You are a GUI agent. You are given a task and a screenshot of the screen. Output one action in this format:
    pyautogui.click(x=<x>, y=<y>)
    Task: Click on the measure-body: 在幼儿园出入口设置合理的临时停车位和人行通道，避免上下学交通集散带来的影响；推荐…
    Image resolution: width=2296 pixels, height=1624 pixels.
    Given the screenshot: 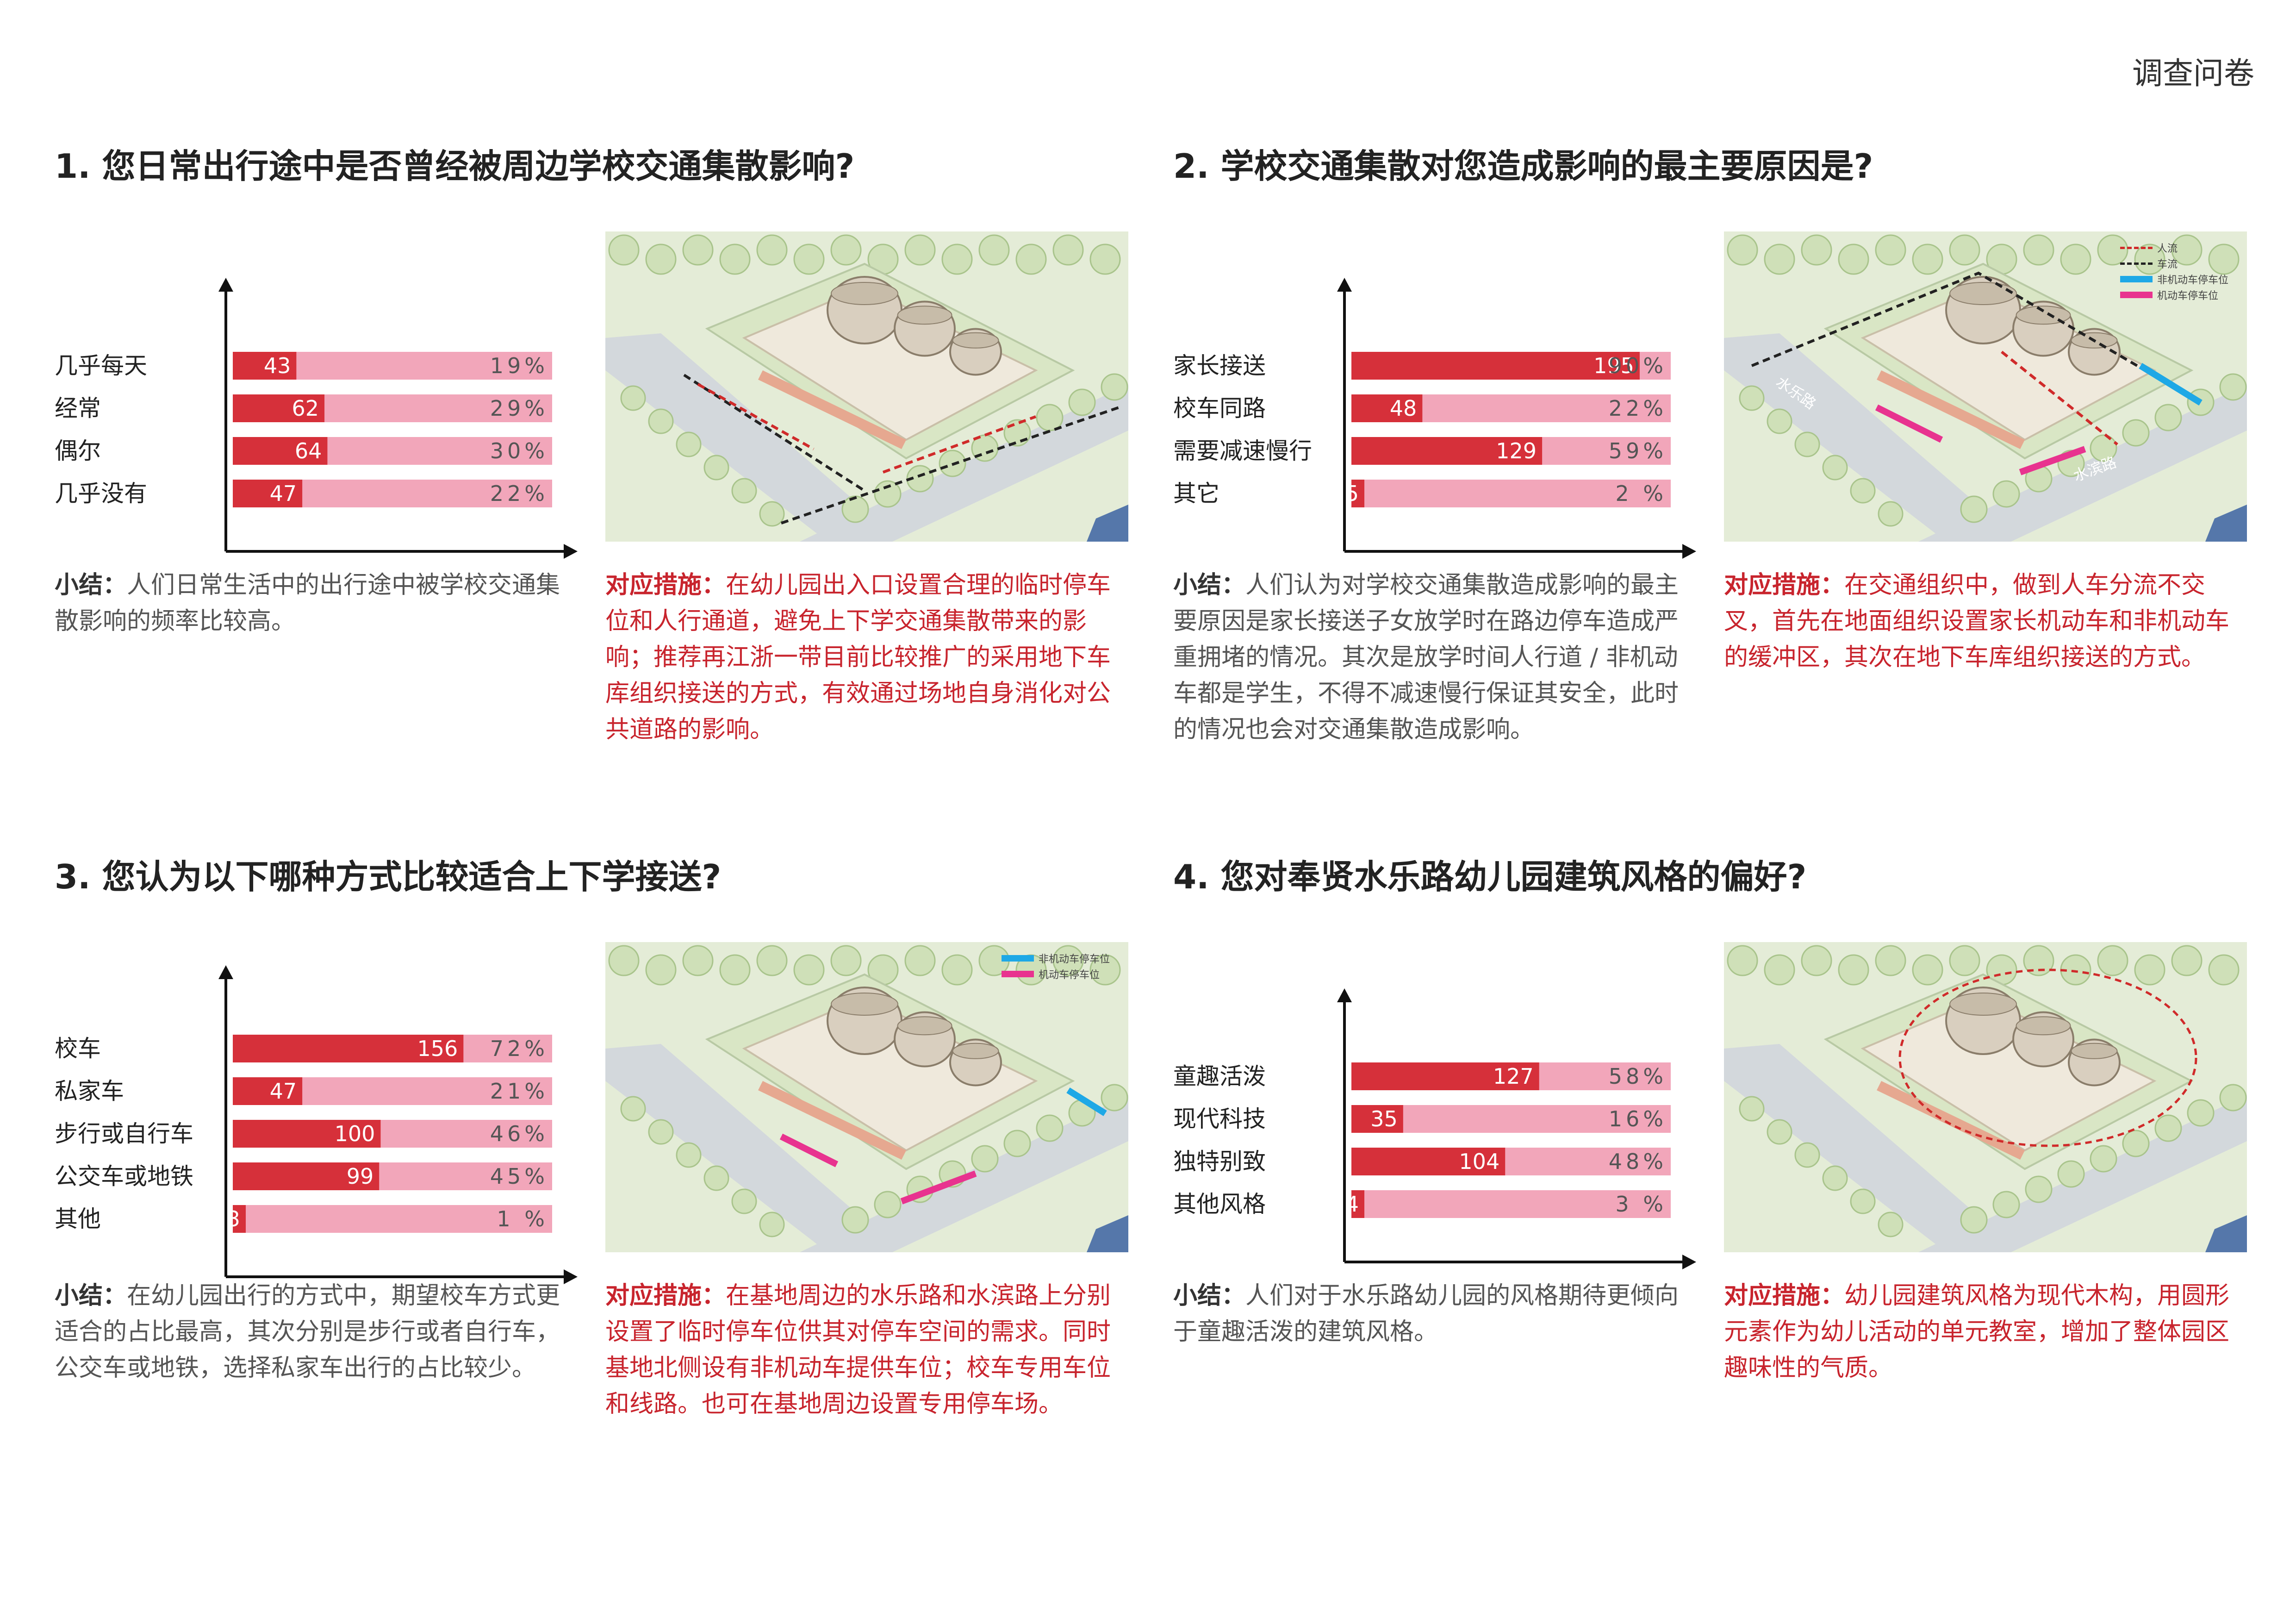 What is the action you would take?
    pyautogui.click(x=858, y=657)
    